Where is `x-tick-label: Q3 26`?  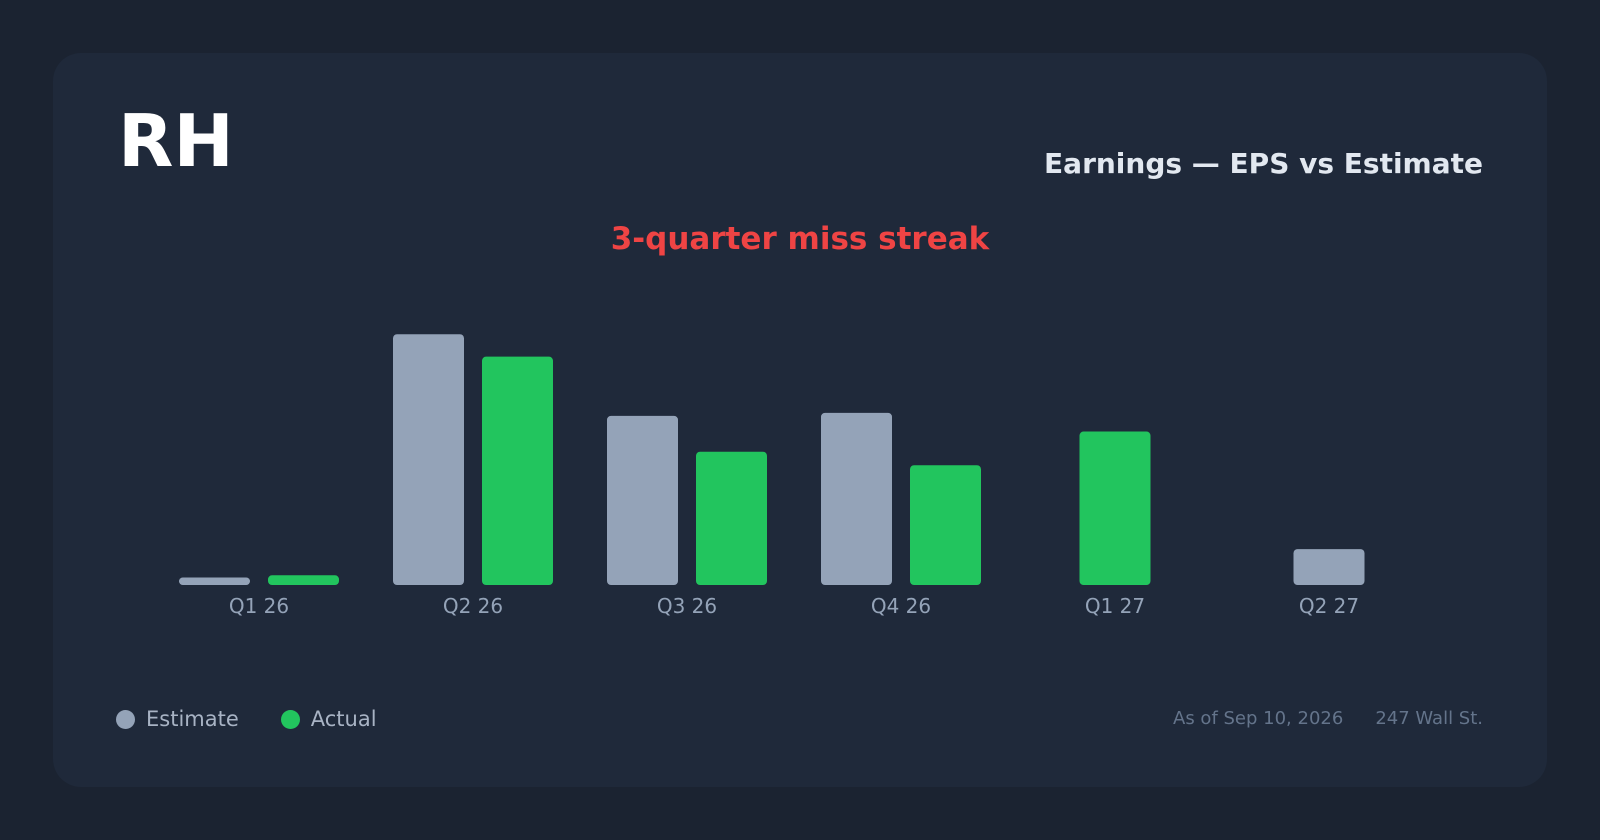
x-tick-label: Q3 26 is located at coordinates (687, 606).